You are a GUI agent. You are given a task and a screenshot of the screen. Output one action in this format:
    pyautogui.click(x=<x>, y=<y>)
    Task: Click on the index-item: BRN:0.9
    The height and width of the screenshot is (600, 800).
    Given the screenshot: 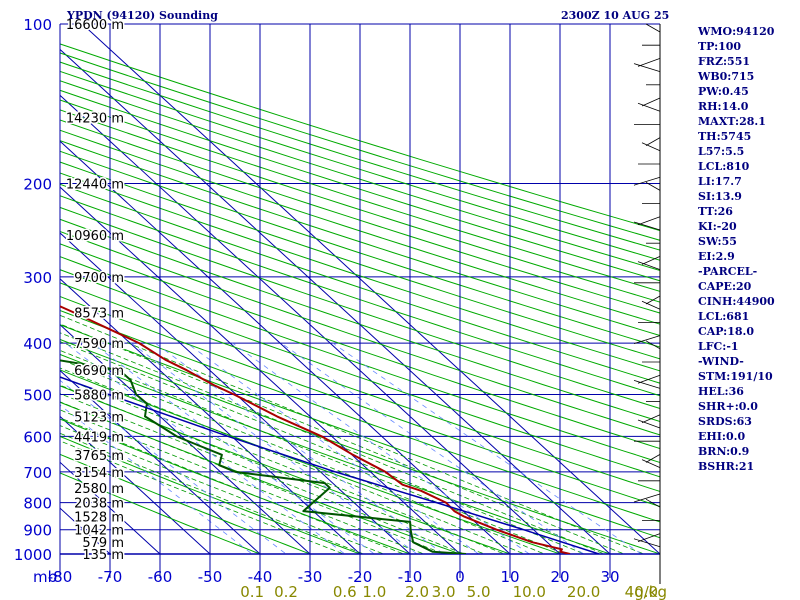 What is the action you would take?
    pyautogui.click(x=724, y=451)
    